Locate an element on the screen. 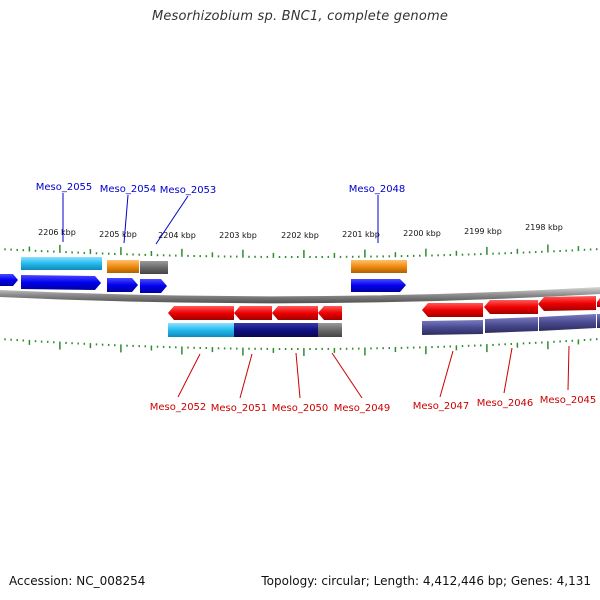 The image size is (600, 600). genome-title: Mesorhizobium sp. BNC1, complete genome is located at coordinates (300, 16).